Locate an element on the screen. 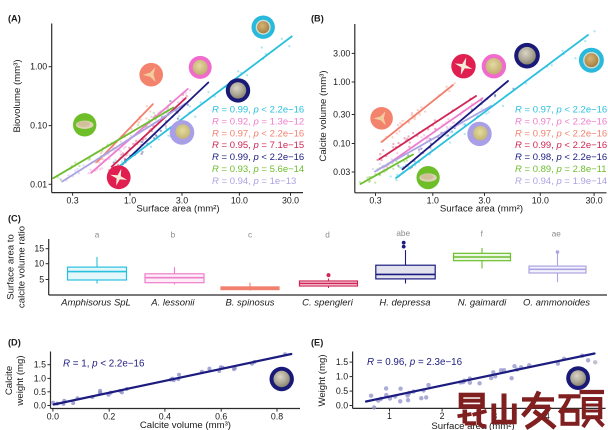 Image resolution: width=608 pixels, height=430 pixels. svg-text: weight (mg) is located at coordinates (20, 380).